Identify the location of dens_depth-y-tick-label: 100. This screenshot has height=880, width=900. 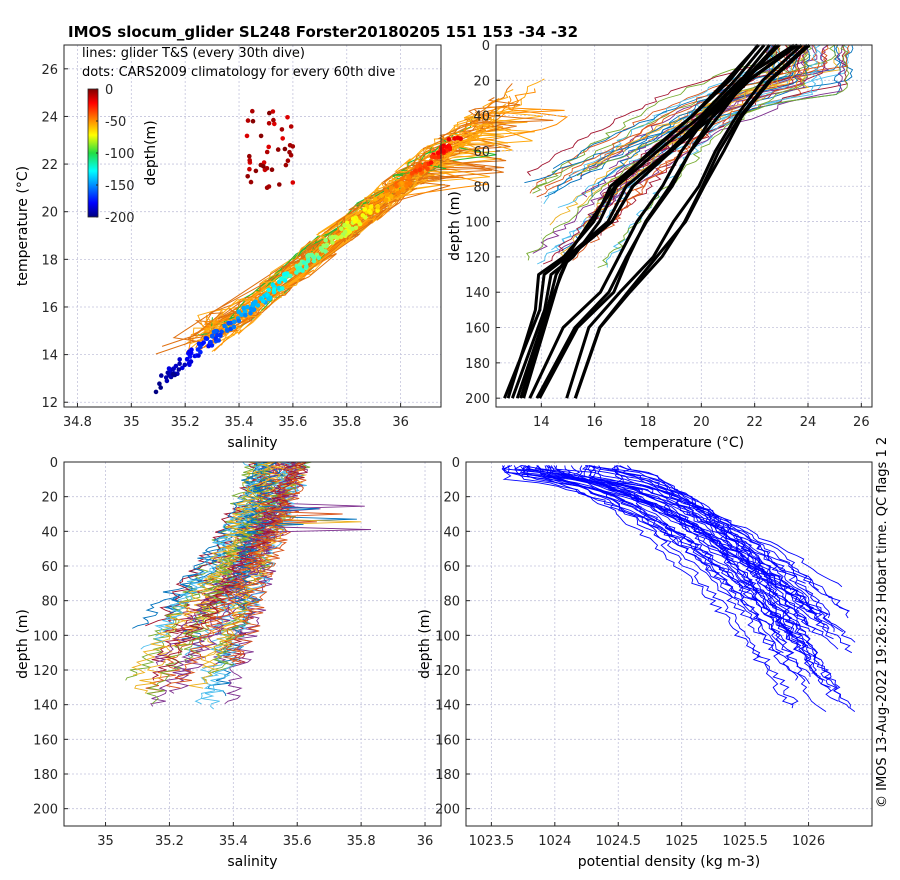
(447, 636).